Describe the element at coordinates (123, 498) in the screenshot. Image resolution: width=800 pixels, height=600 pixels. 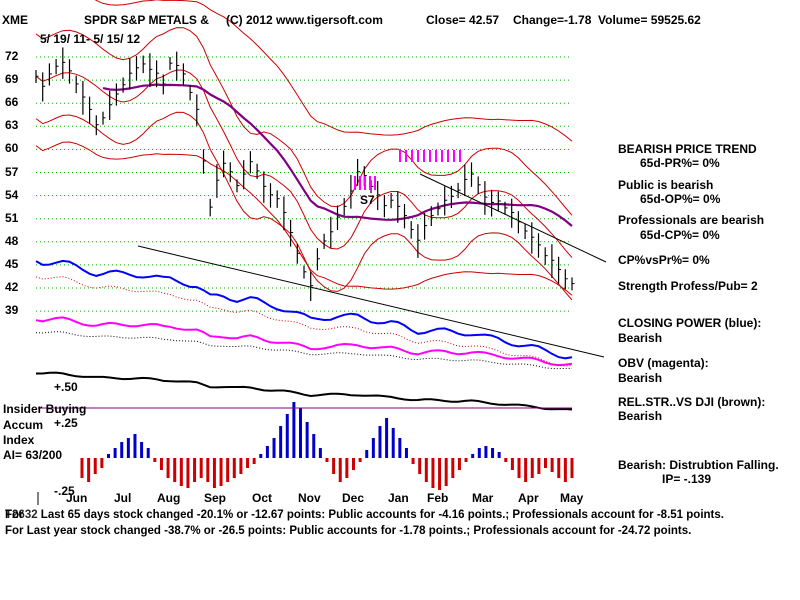
I see `x-tick-label: Jul` at that location.